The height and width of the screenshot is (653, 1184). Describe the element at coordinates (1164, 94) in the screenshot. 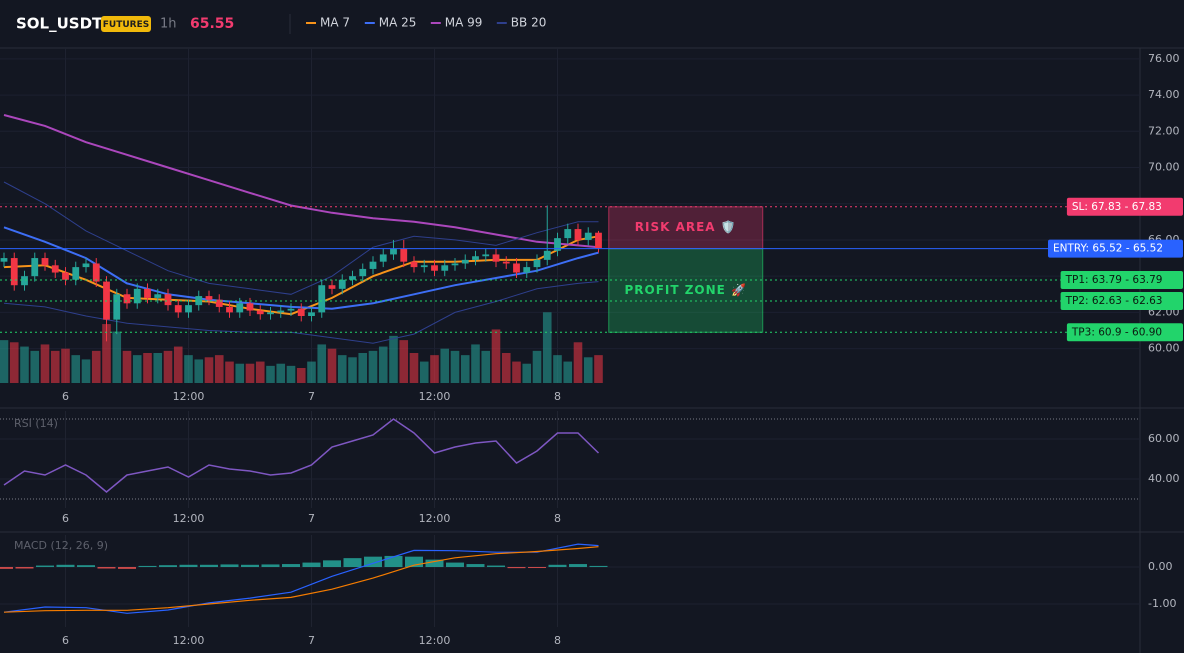

I see `y-tick-label: 74.00` at that location.